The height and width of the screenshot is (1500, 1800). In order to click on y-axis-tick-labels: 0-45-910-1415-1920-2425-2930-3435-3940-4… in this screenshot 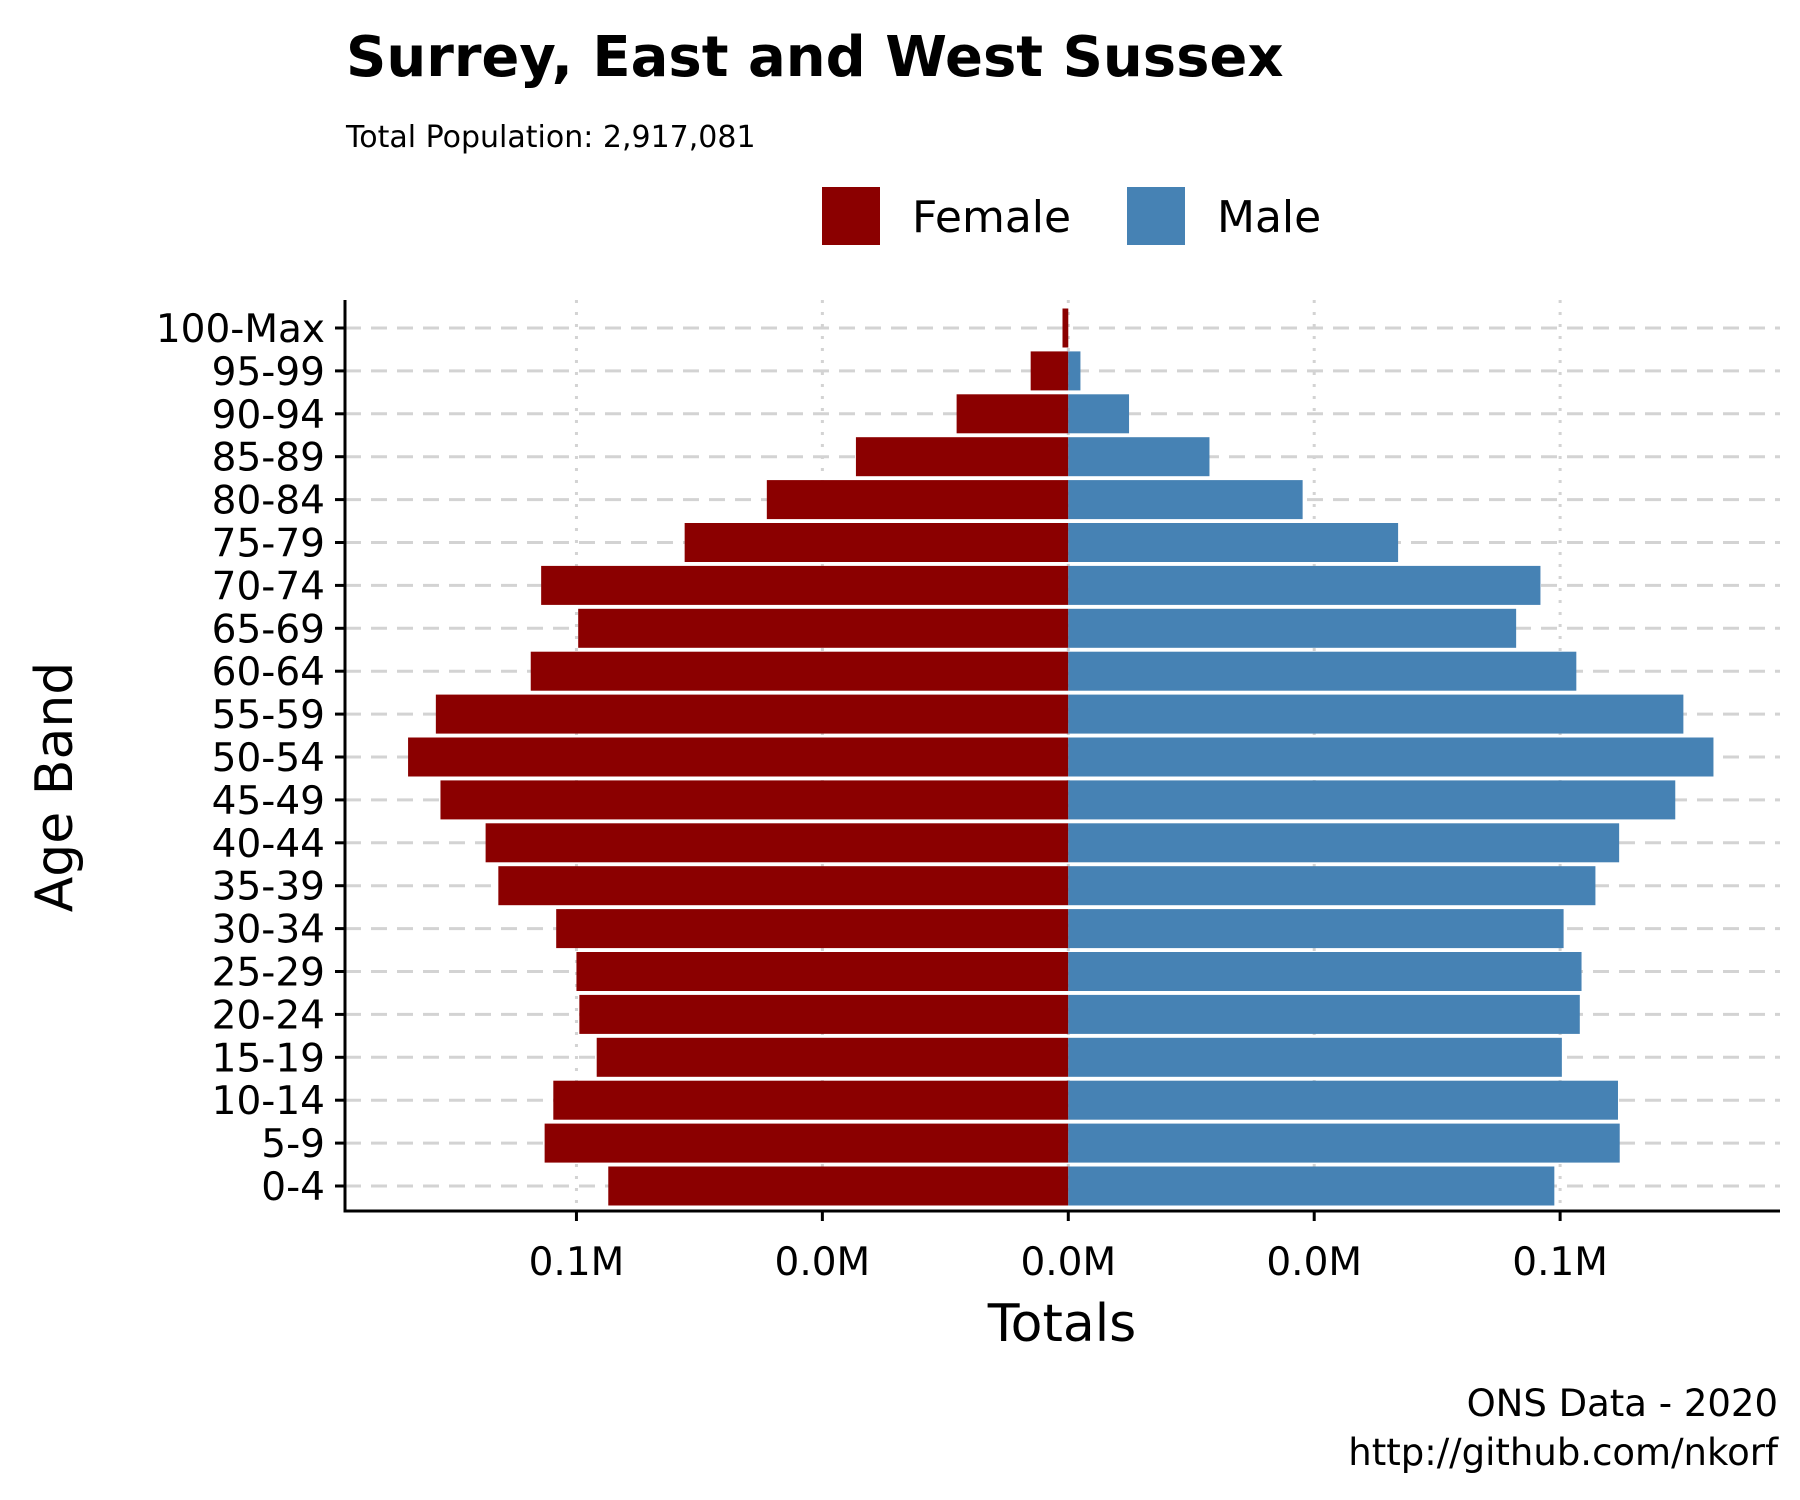, I will do `click(240, 758)`.